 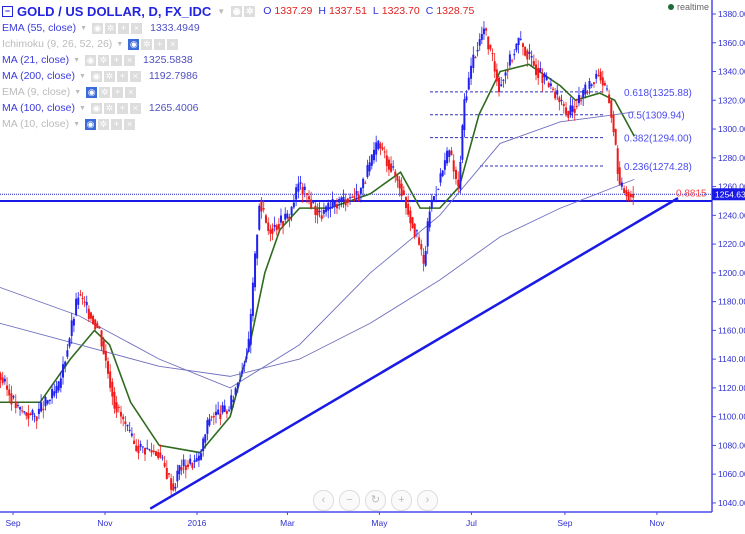 I want to click on low-value: 1323.70, so click(x=400, y=11).